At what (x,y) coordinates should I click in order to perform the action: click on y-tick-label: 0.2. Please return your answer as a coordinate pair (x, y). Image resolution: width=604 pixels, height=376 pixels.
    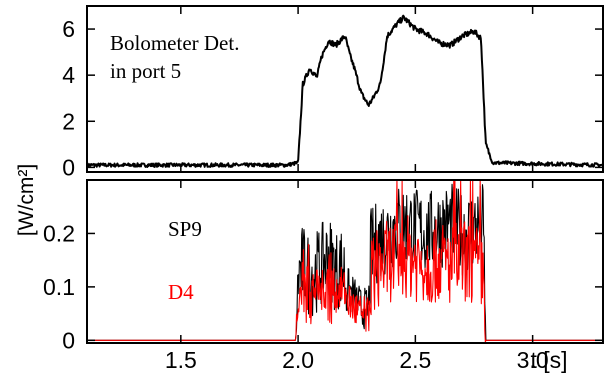
    Looking at the image, I should click on (59, 233).